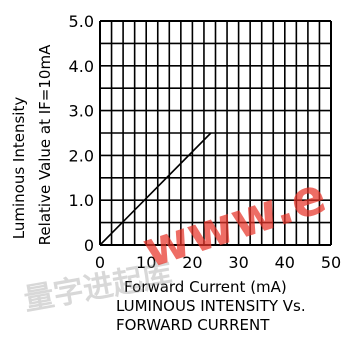  What do you see at coordinates (238, 262) in the screenshot?
I see `x-tick-label: 30` at bounding box center [238, 262].